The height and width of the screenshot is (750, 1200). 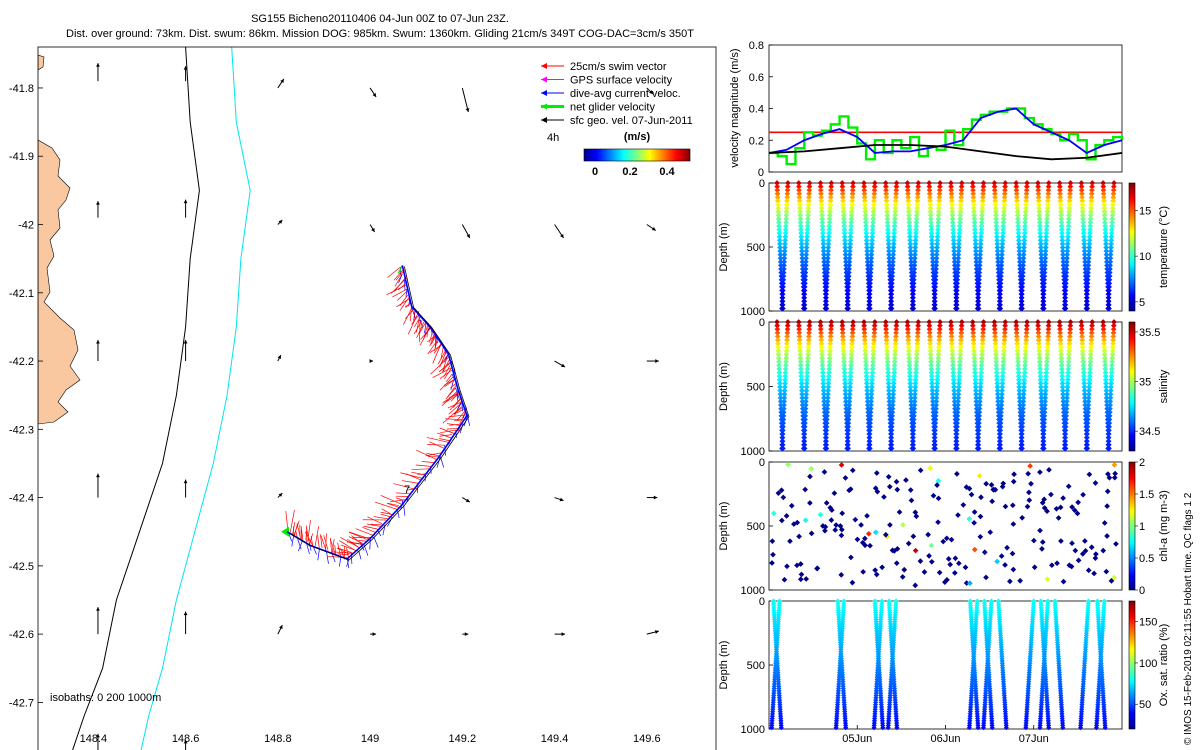 What do you see at coordinates (1164, 665) in the screenshot?
I see `colorbar-label: Ox. sat. ratio (%)` at bounding box center [1164, 665].